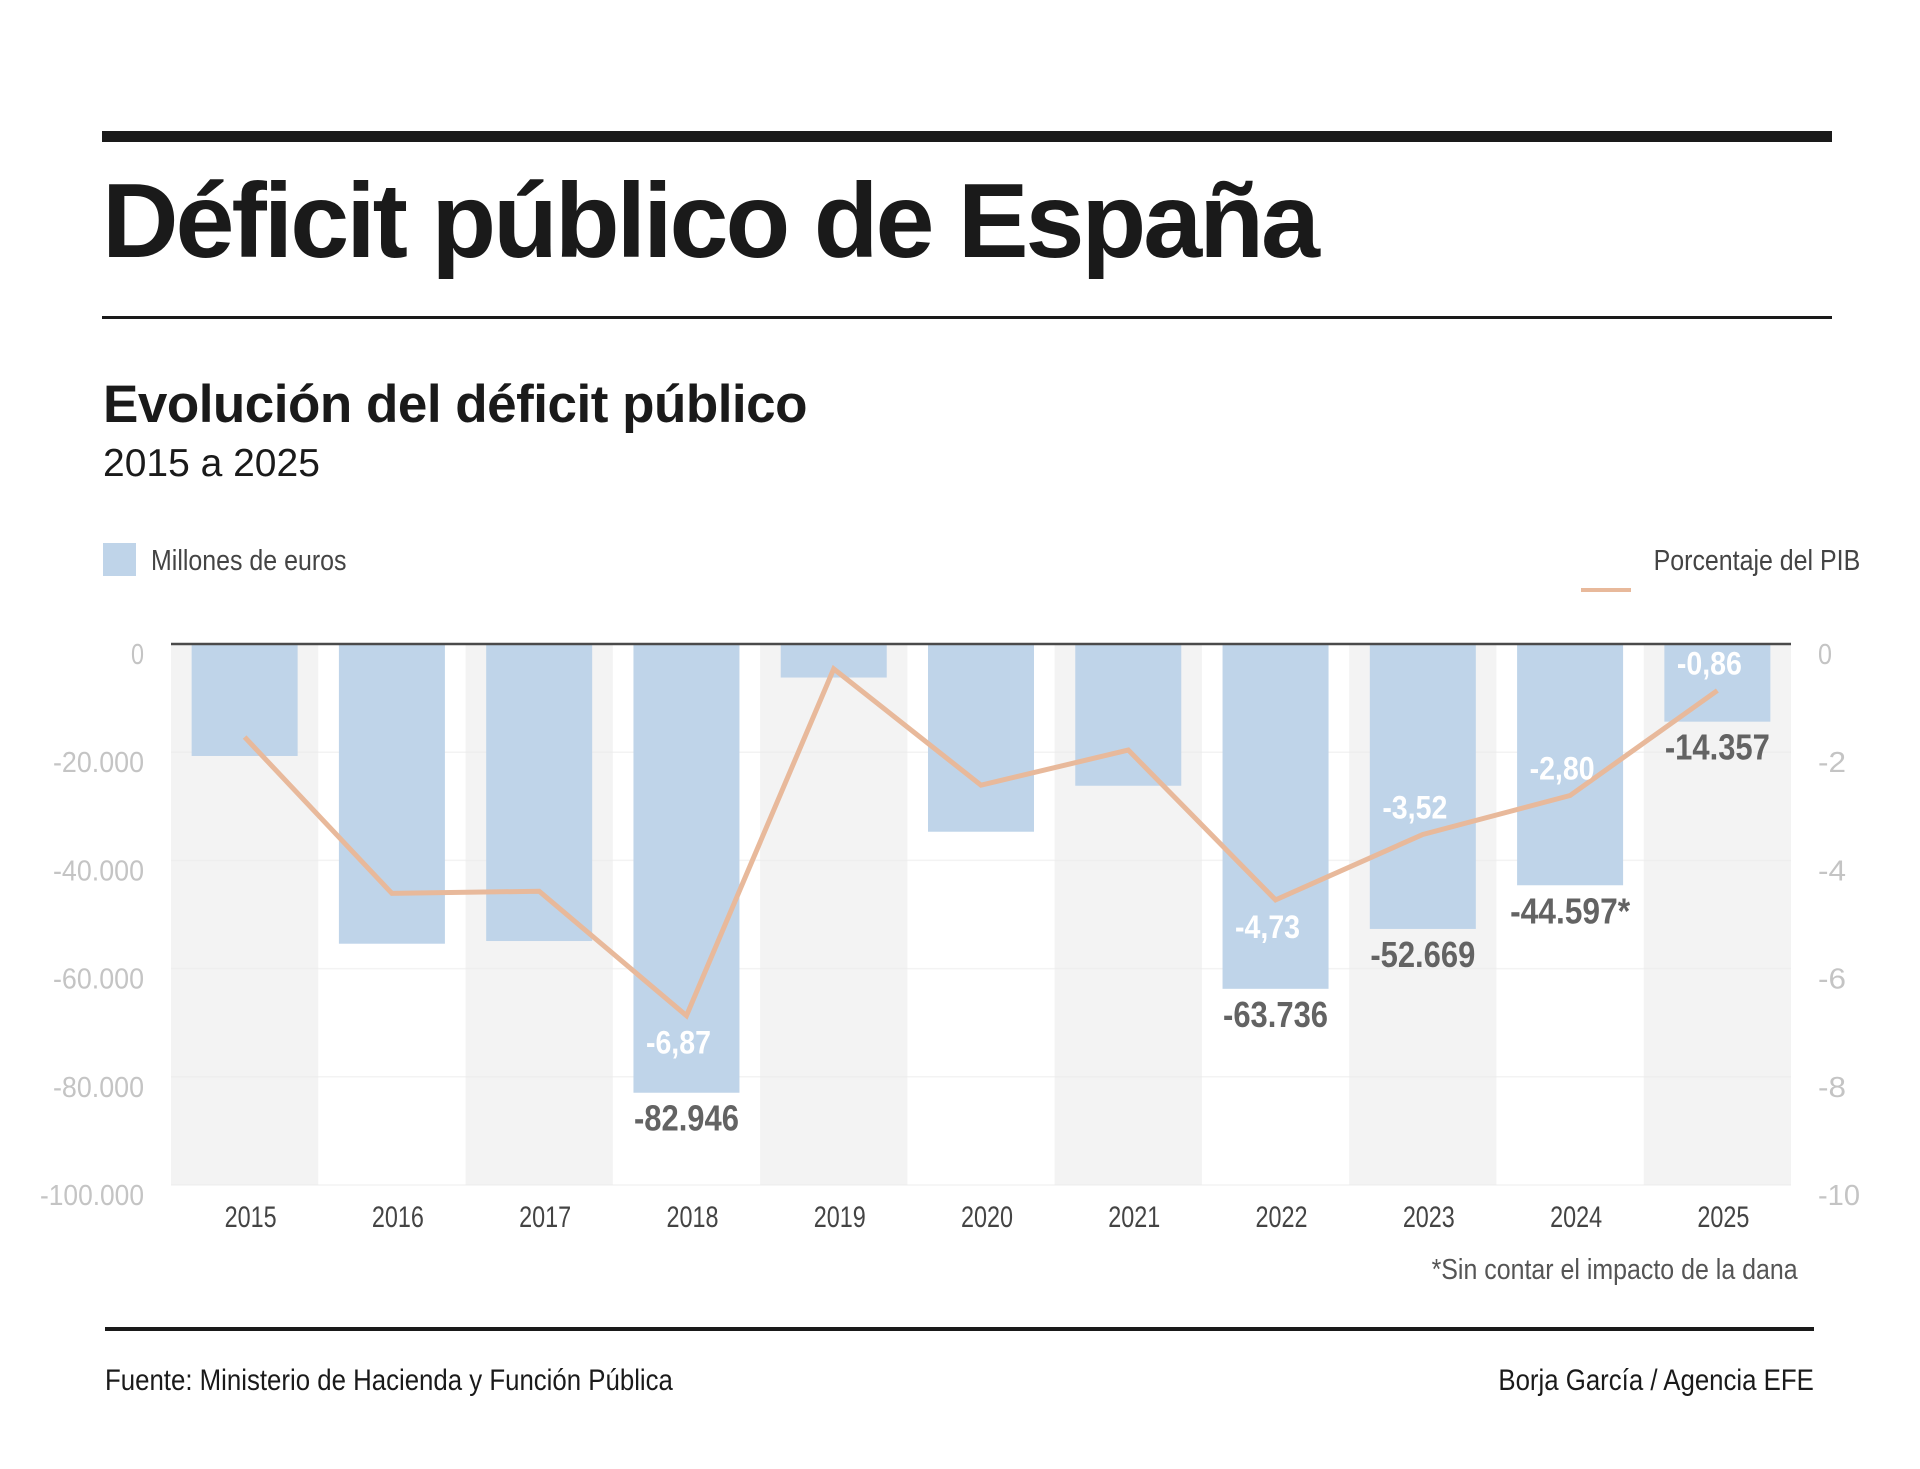 The width and height of the screenshot is (1920, 1469). I want to click on right-axis-tick-label: -6, so click(1832, 980).